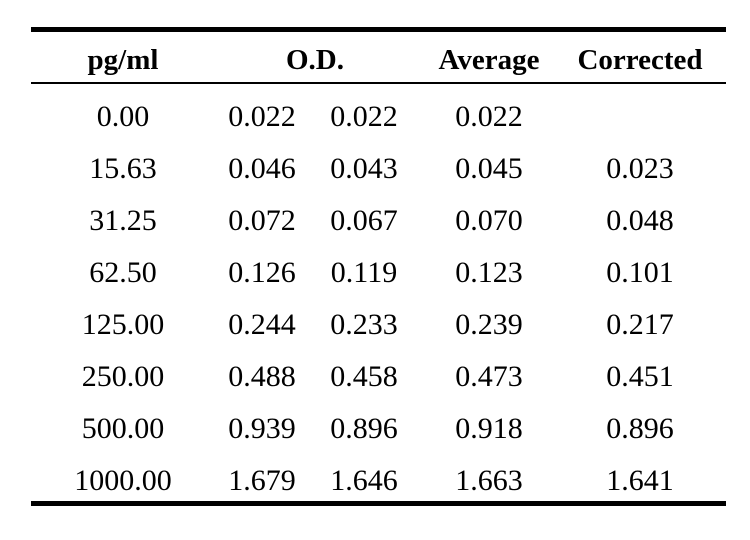 The width and height of the screenshot is (750, 540). I want to click on cell-corrected: 0.896, so click(640, 428).